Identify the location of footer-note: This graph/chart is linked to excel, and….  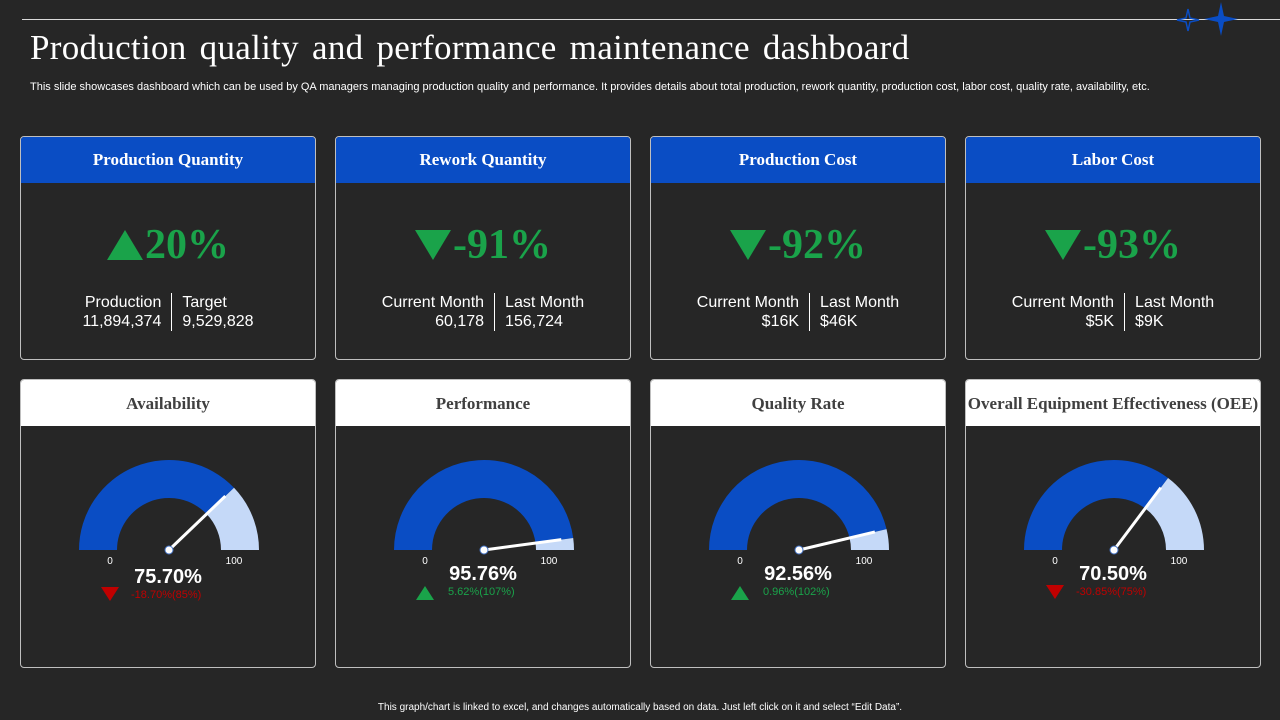
(640, 707).